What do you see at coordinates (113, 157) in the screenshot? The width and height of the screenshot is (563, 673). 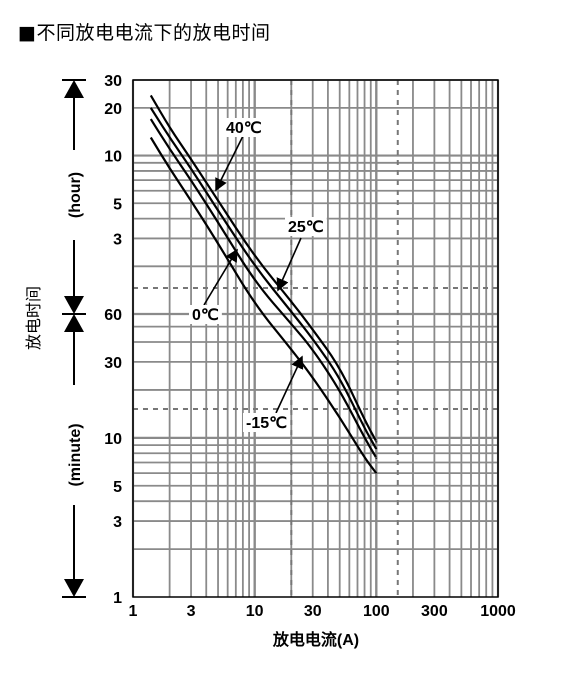 I see `y-tick-label-hour: 10` at bounding box center [113, 157].